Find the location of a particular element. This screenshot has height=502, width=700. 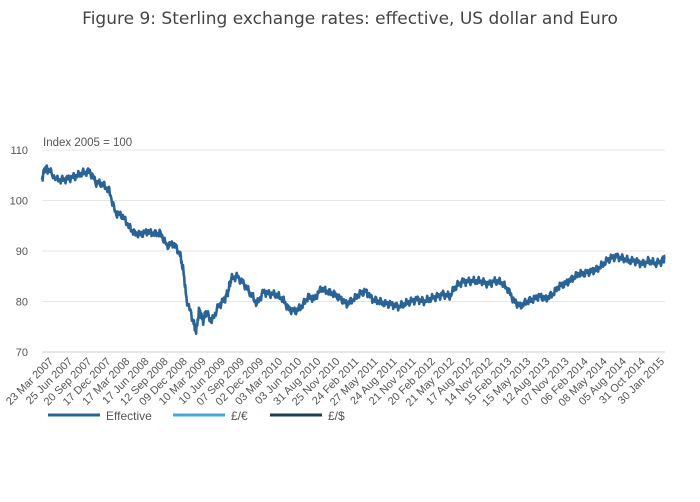

legend-label: £/€ is located at coordinates (239, 416).